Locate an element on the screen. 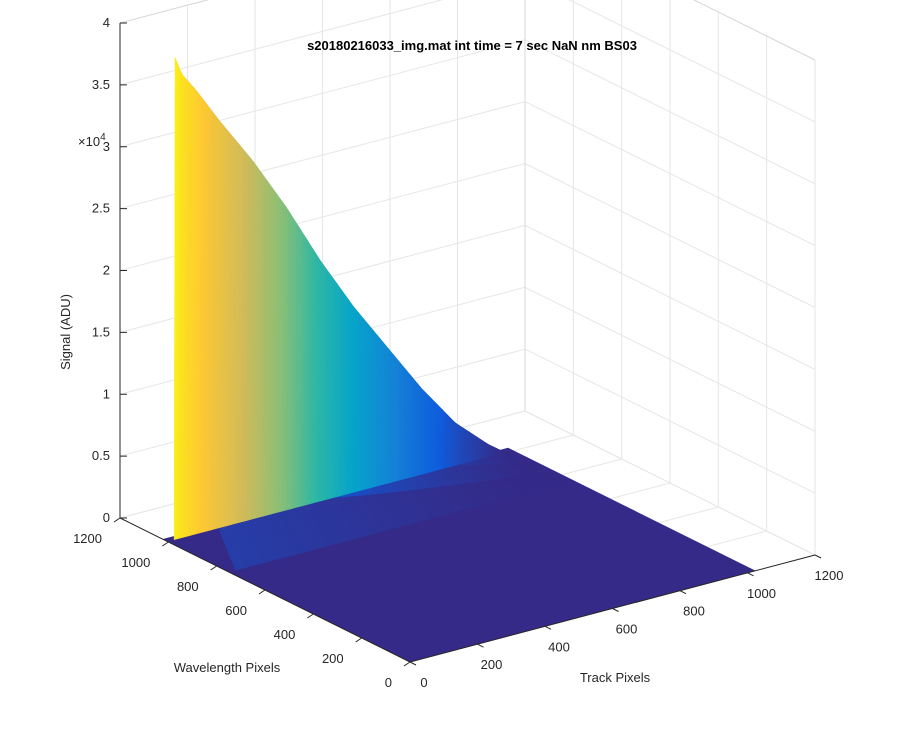 The width and height of the screenshot is (900, 750). x-tick-label: 1200 is located at coordinates (829, 575).